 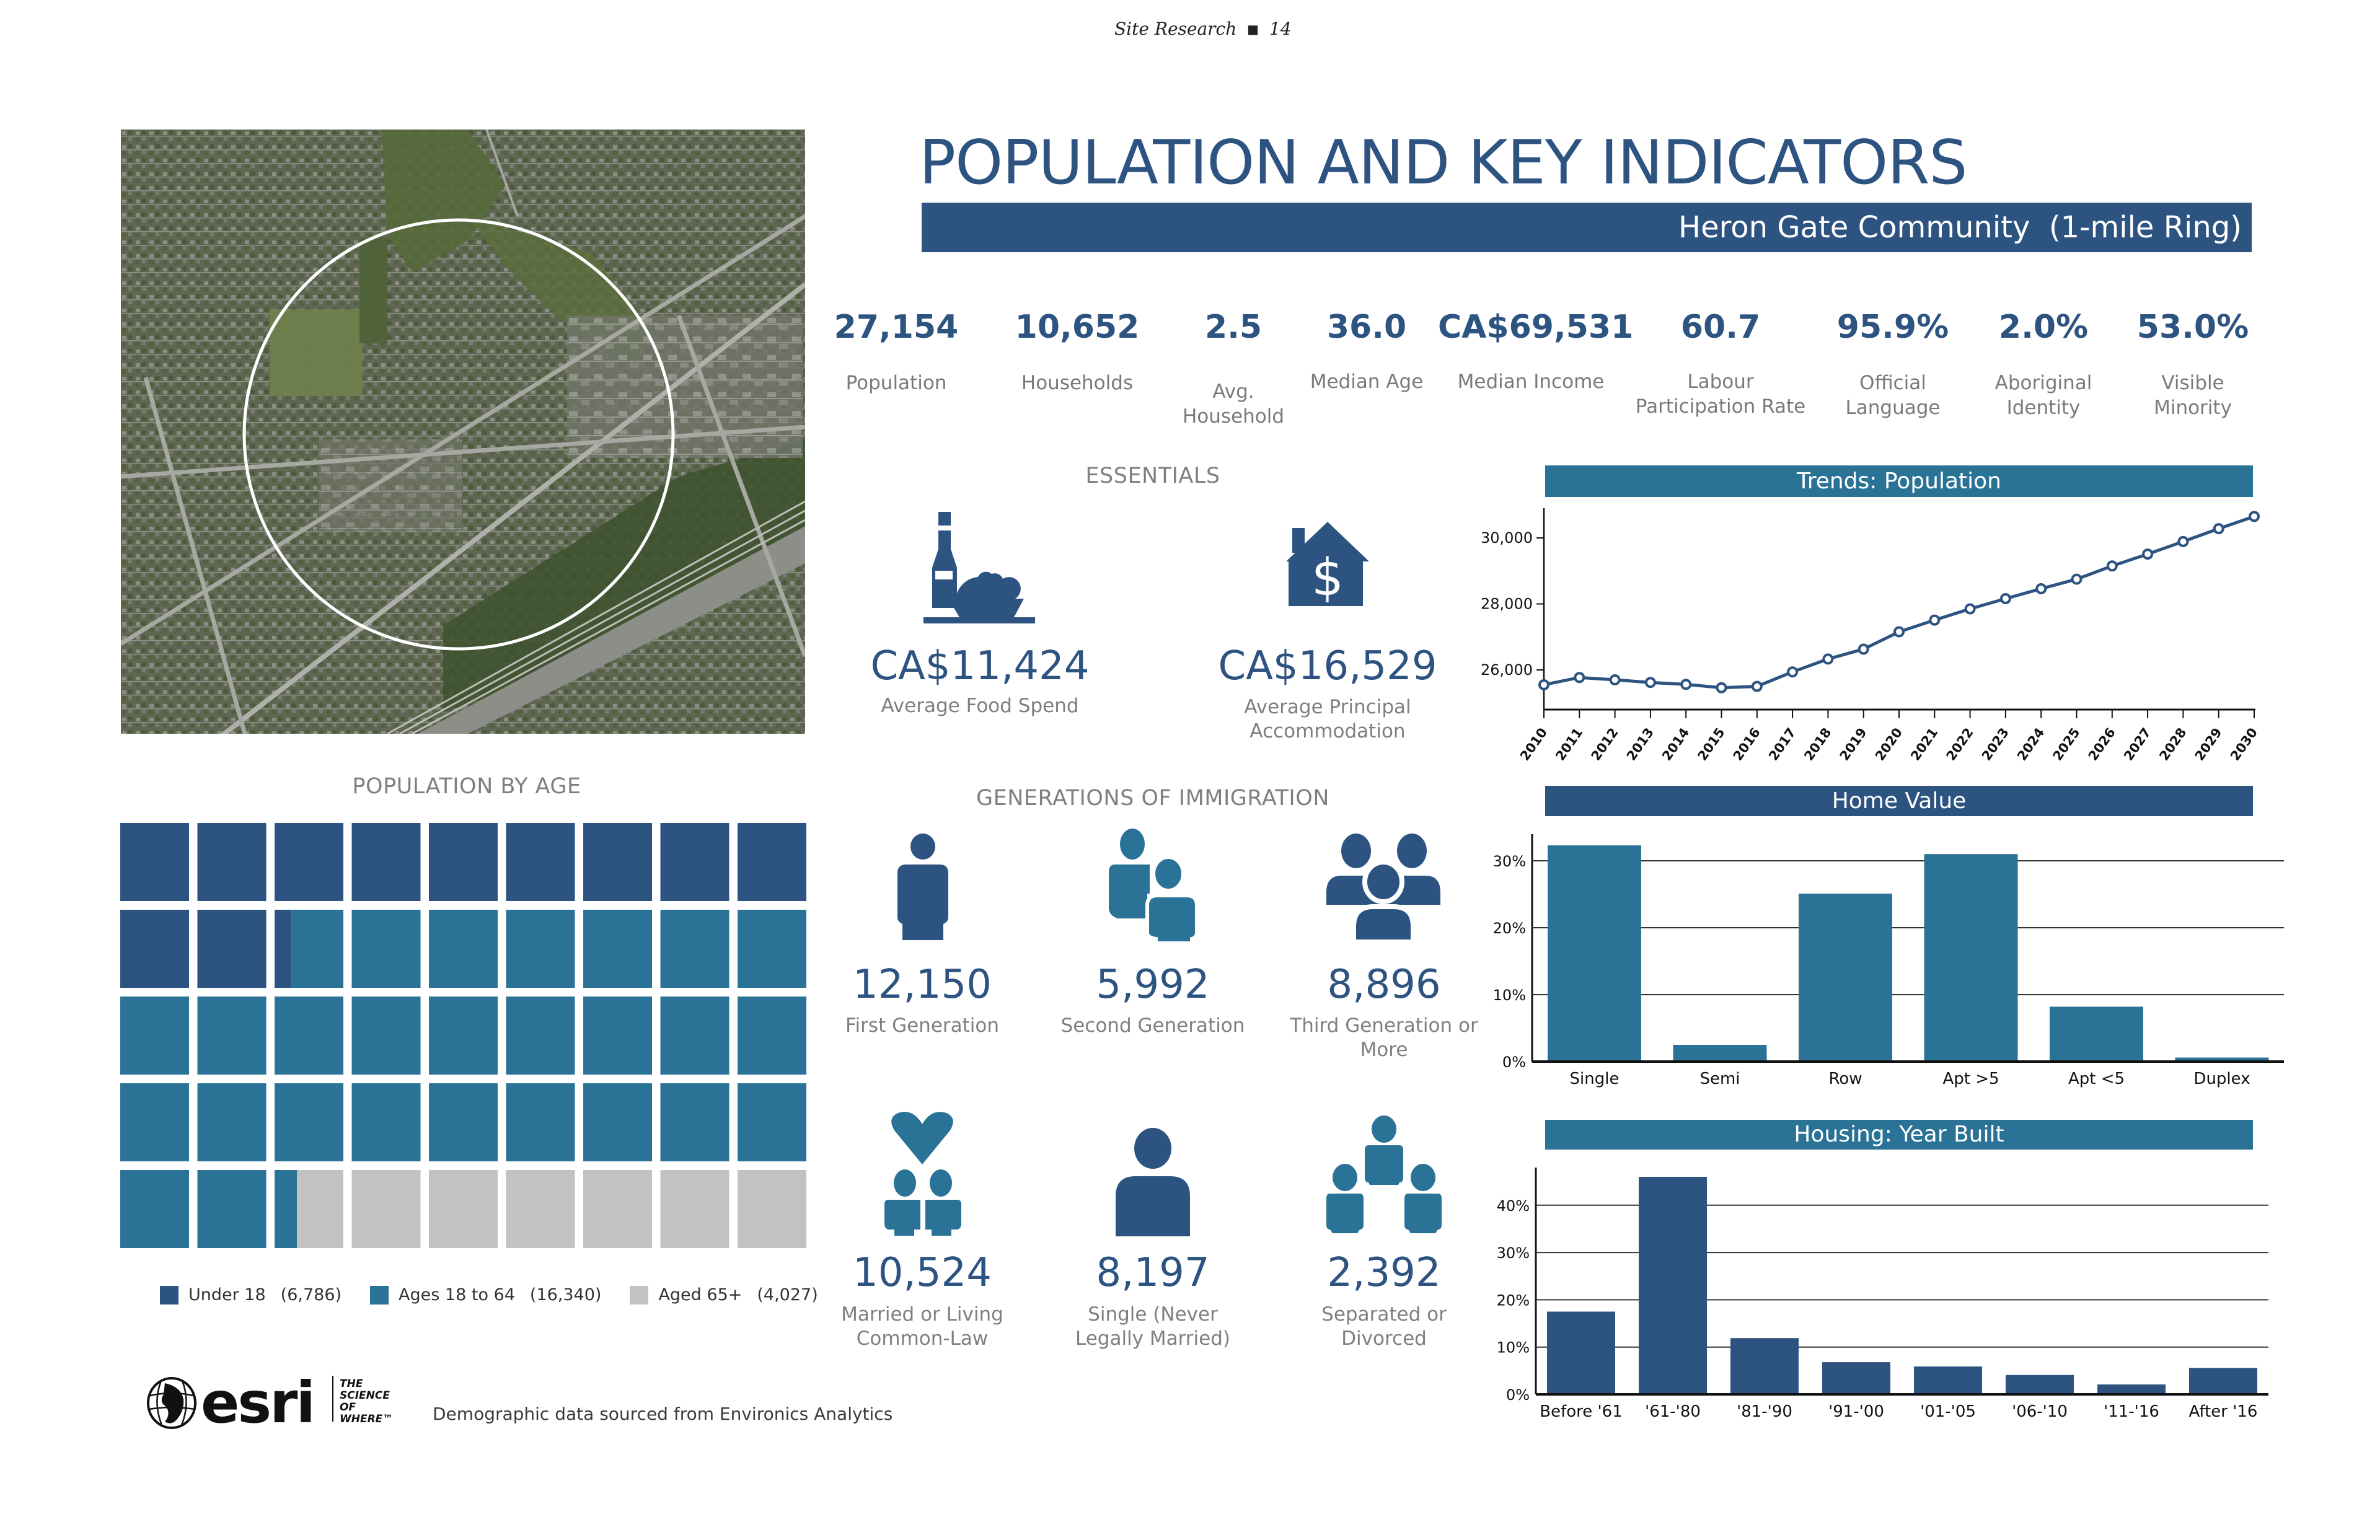 I want to click on kpi-label: Labour Participation Rate, so click(x=1720, y=394).